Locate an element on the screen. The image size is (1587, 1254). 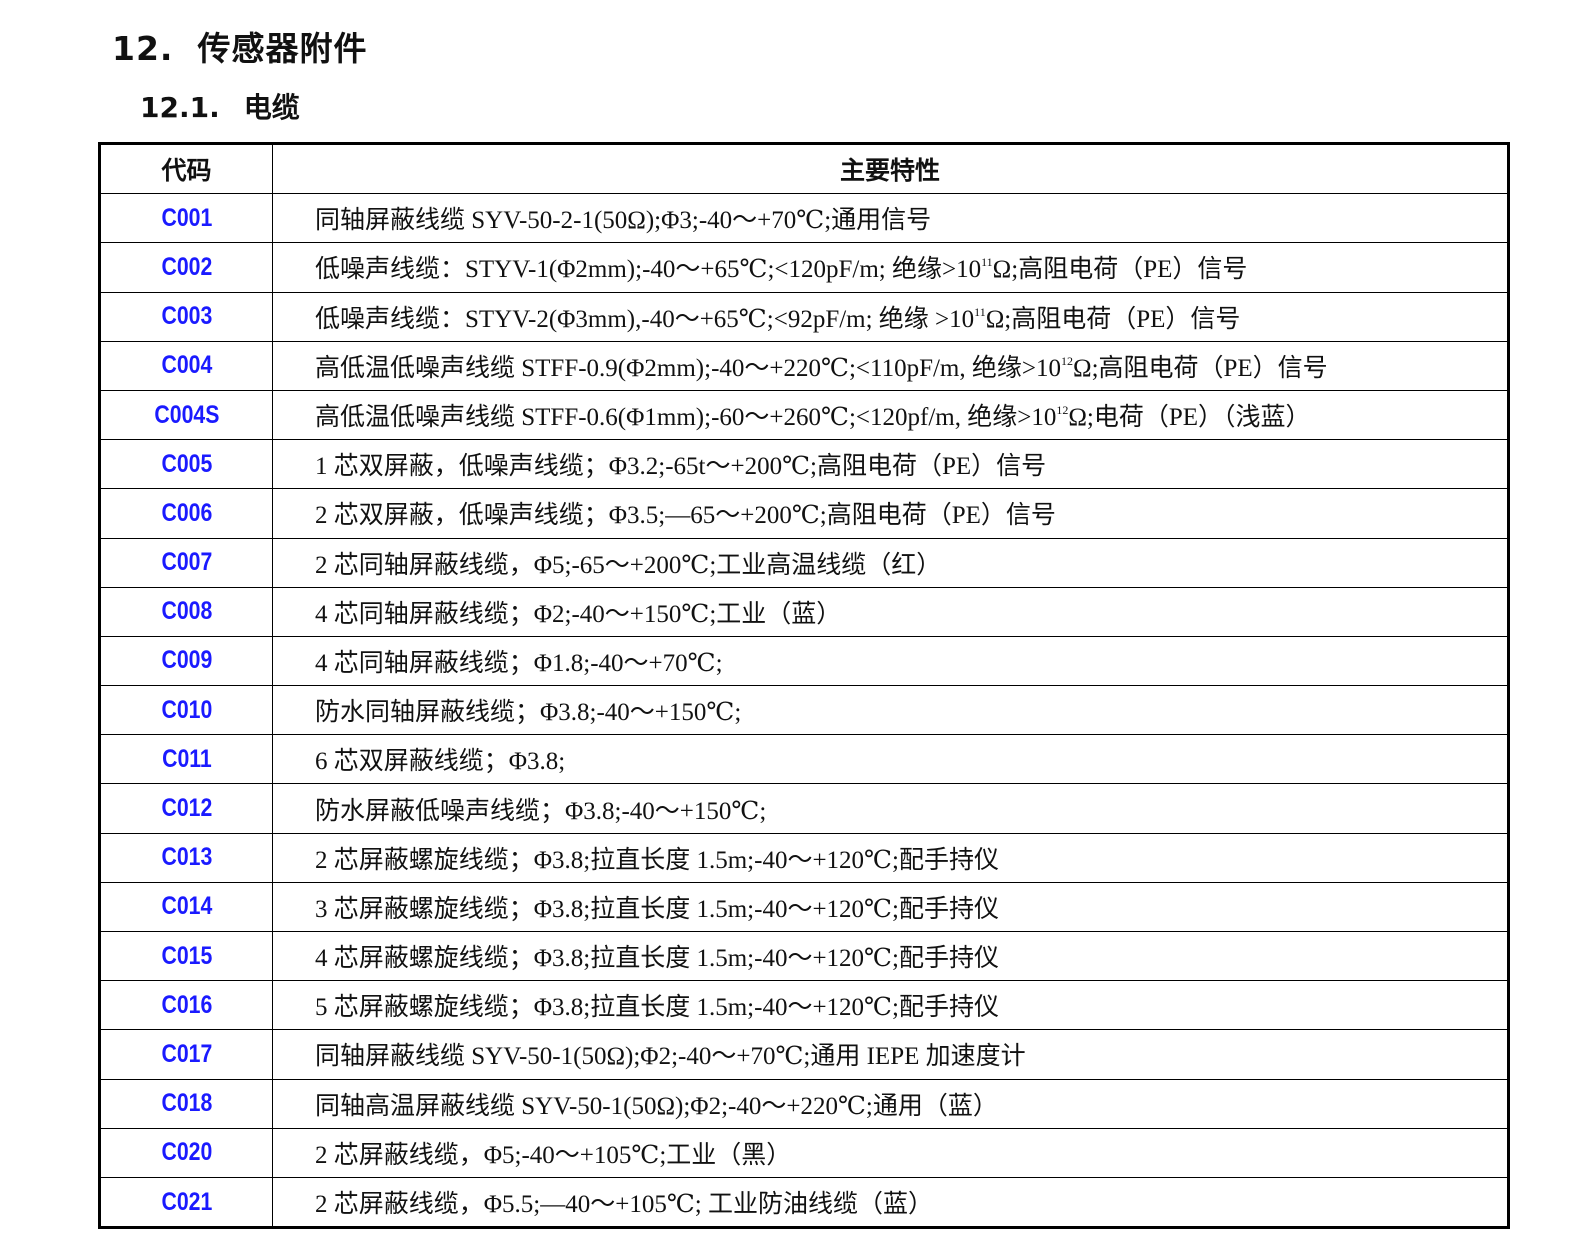
header-code: 代码 is located at coordinates (186, 168).